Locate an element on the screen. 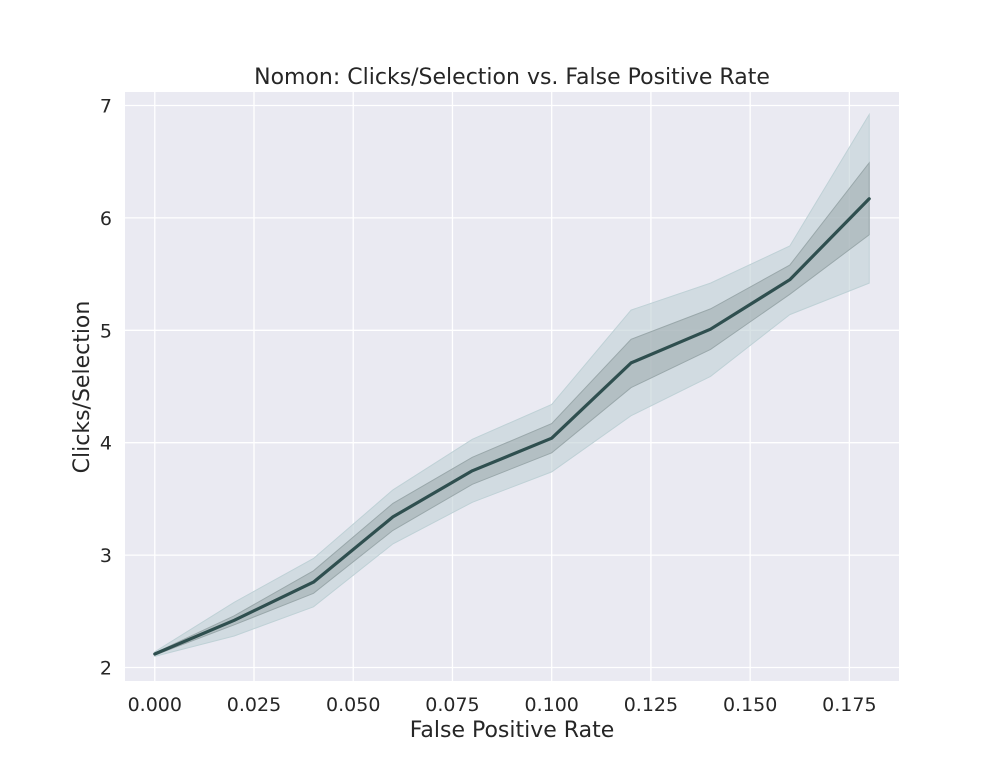  x-tick-labels: 0.000 0.025 0.050 0.075 0.100 0.125 0.150 0.175 is located at coordinates (502, 705).